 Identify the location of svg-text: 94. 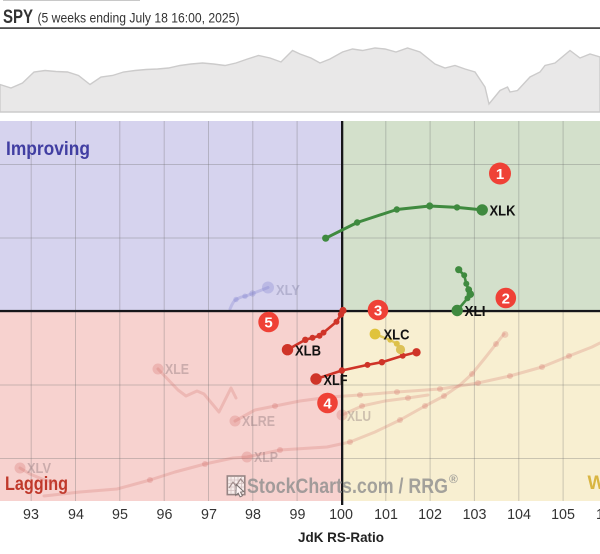
(76, 515).